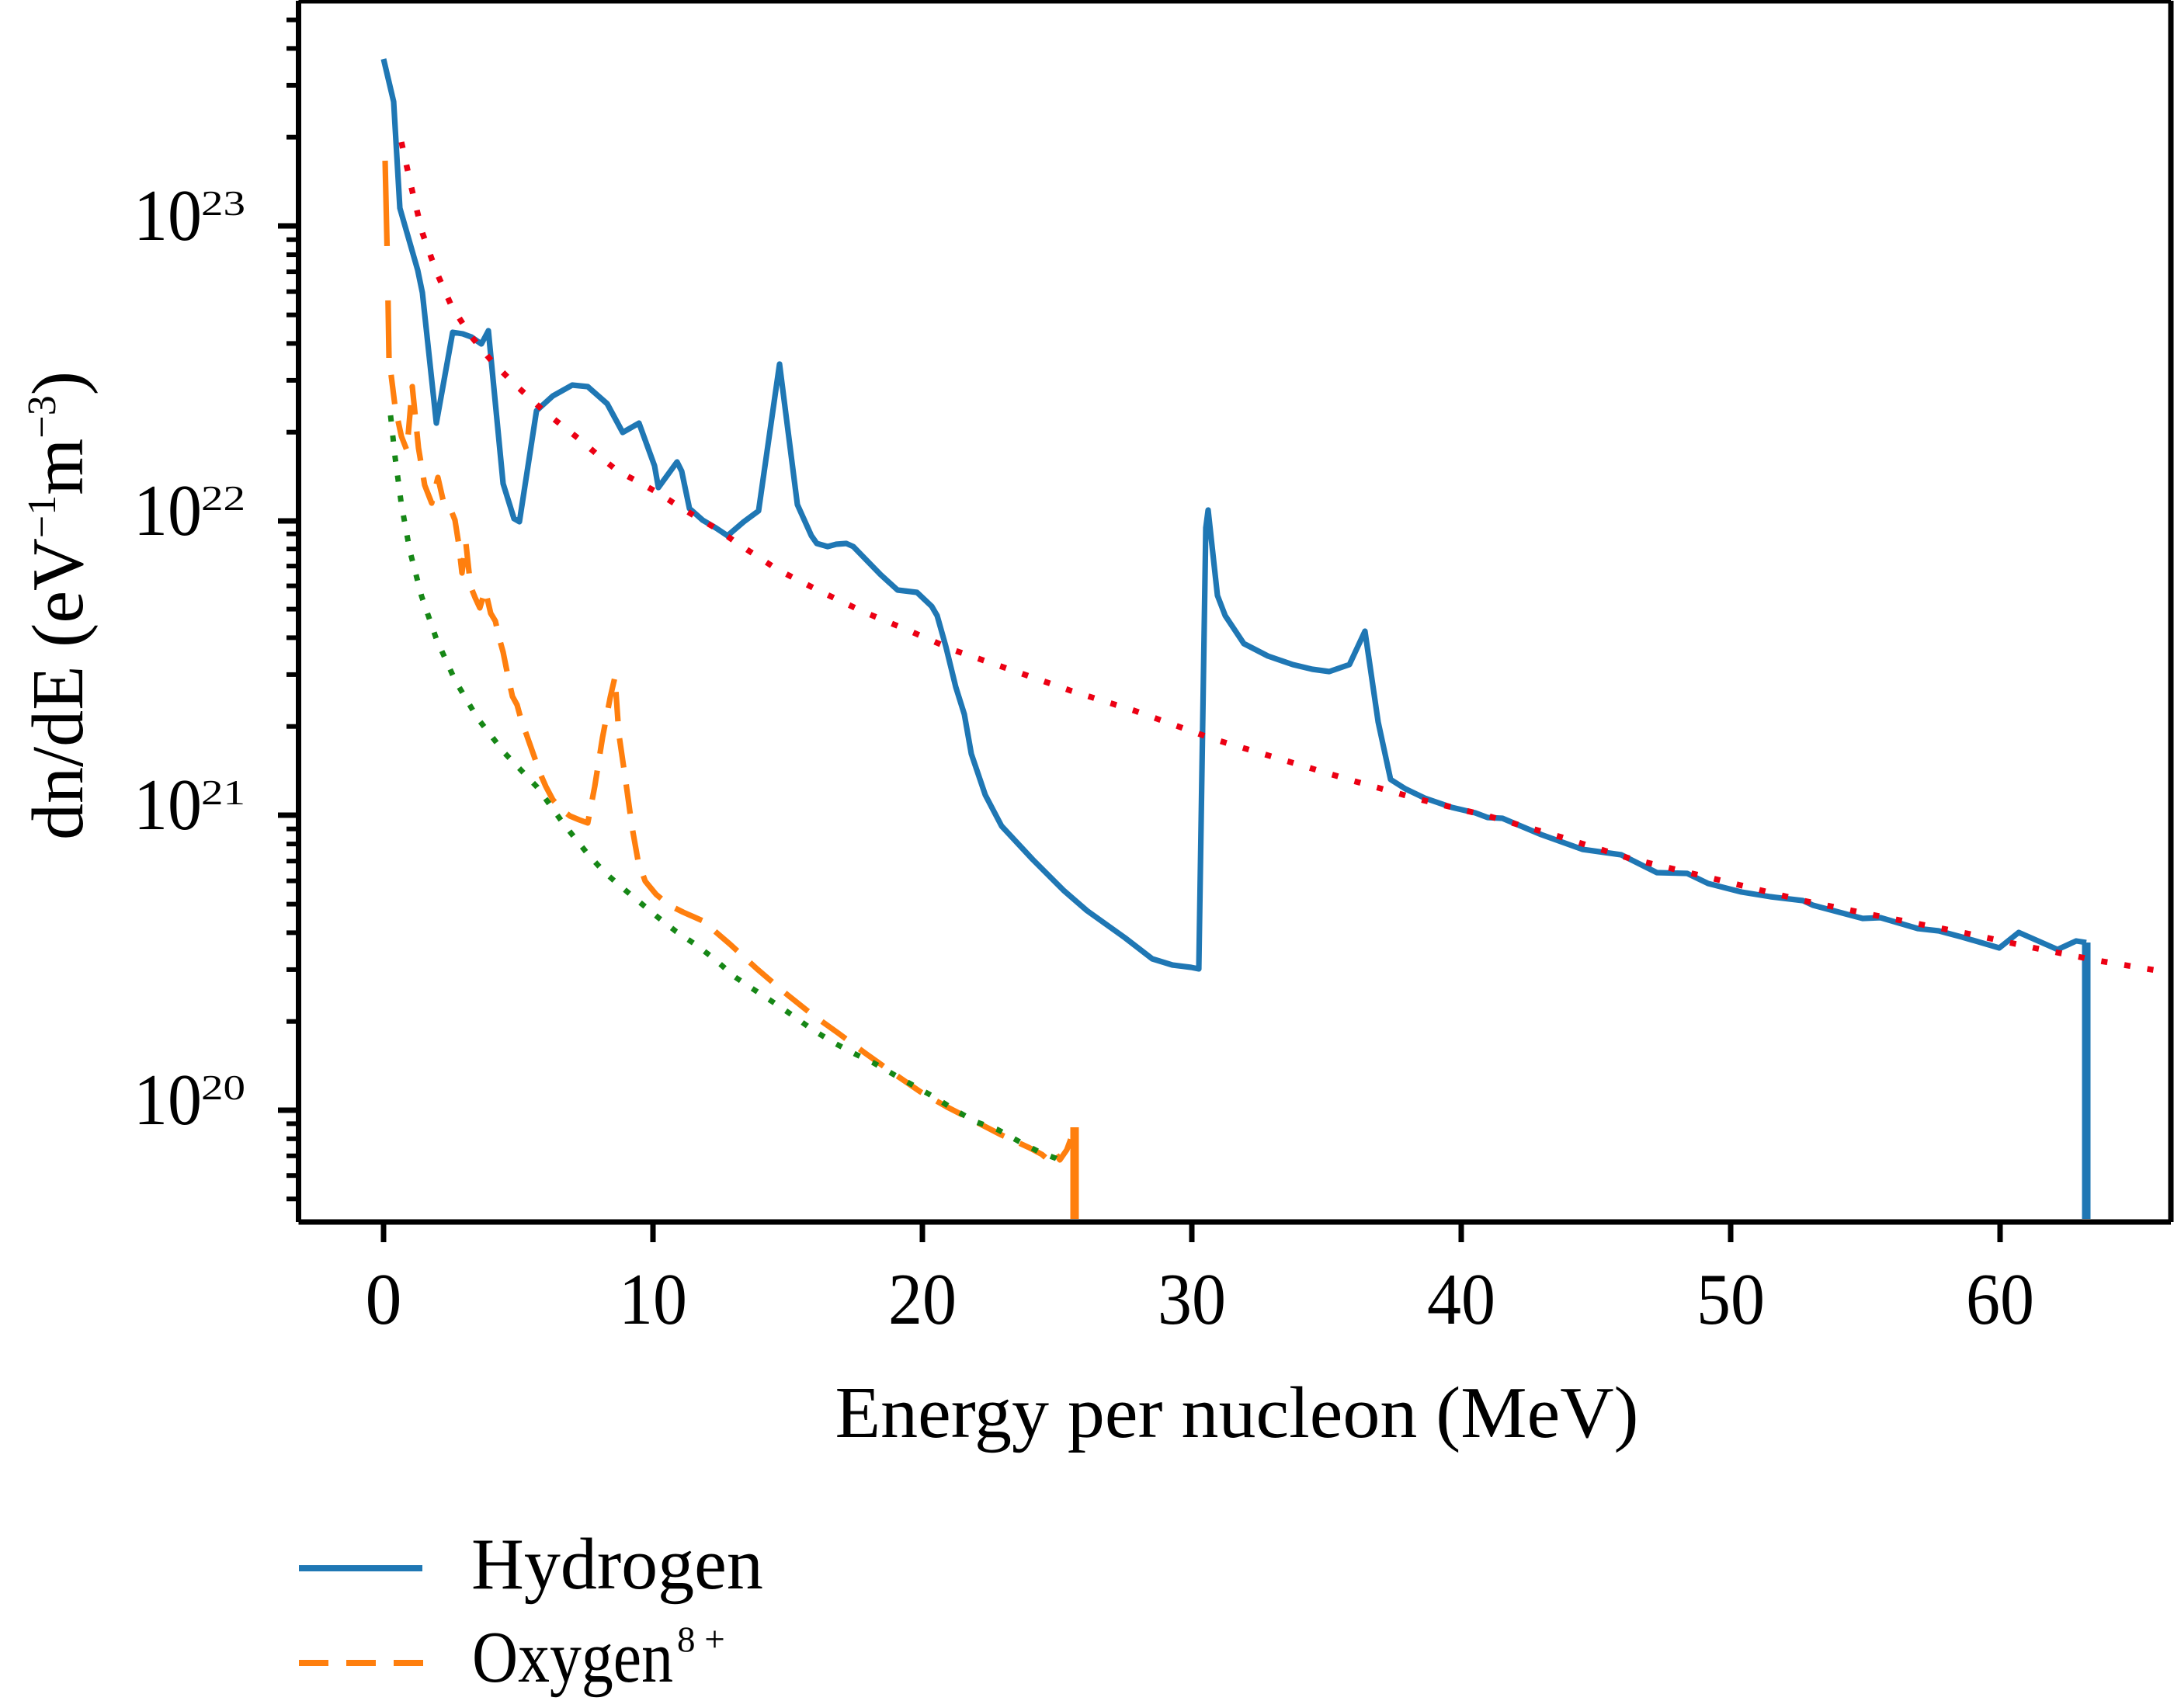 This screenshot has height=1708, width=2174. Describe the element at coordinates (1192, 1299) in the screenshot. I see `svg-text: 30` at that location.